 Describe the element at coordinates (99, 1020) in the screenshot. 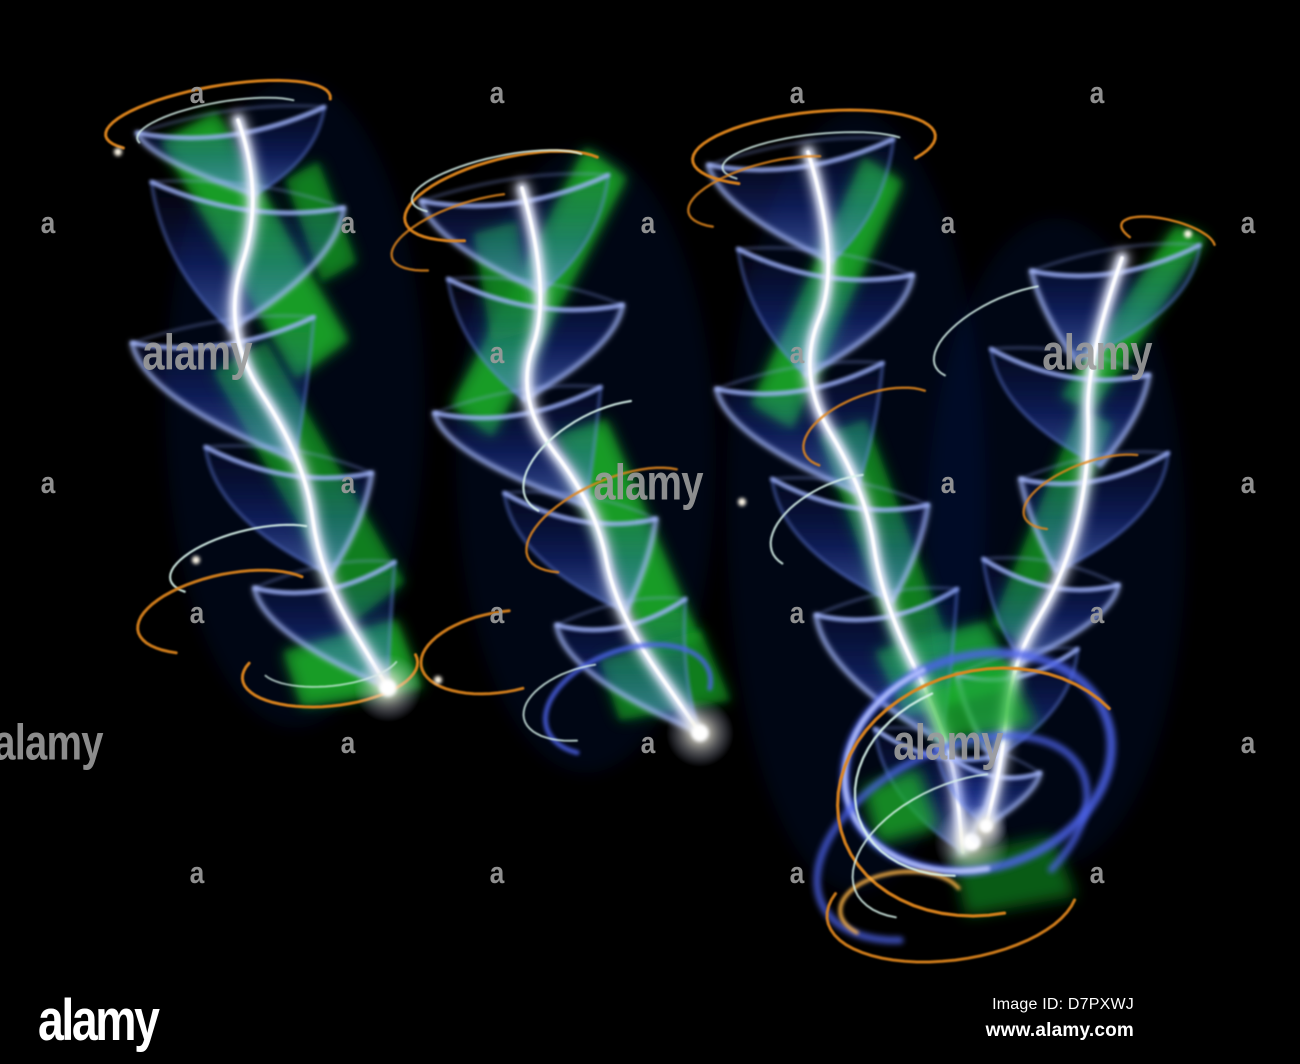

I see `alamy-logo: alamy` at that location.